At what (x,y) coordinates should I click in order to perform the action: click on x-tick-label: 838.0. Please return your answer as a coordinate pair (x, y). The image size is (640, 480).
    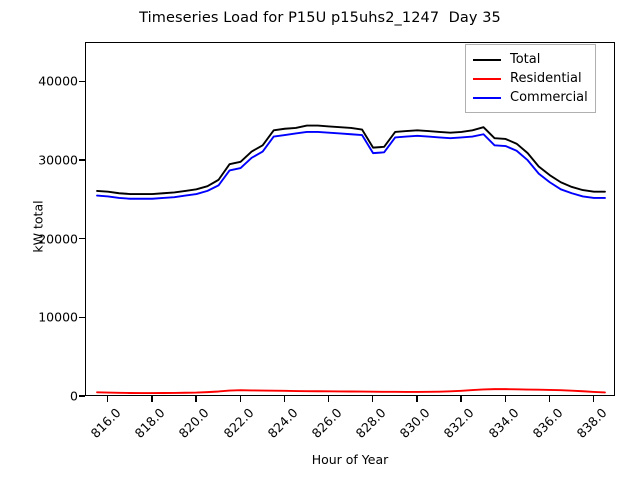
    Looking at the image, I should click on (591, 423).